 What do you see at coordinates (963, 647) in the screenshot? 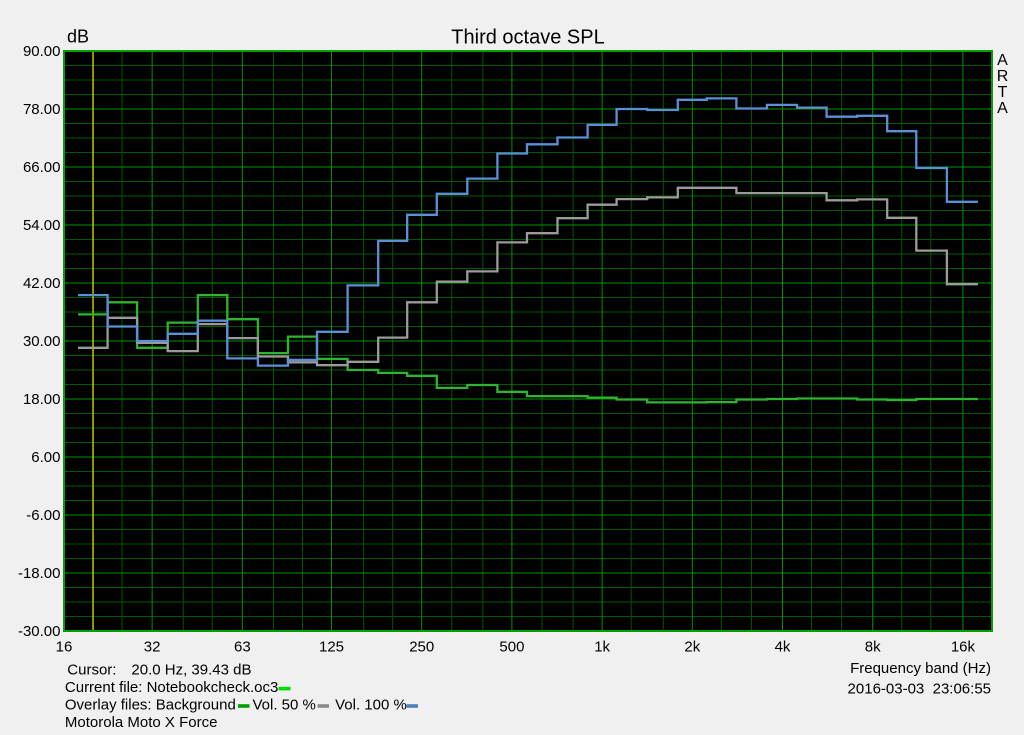
I see `svg-text: 16k` at bounding box center [963, 647].